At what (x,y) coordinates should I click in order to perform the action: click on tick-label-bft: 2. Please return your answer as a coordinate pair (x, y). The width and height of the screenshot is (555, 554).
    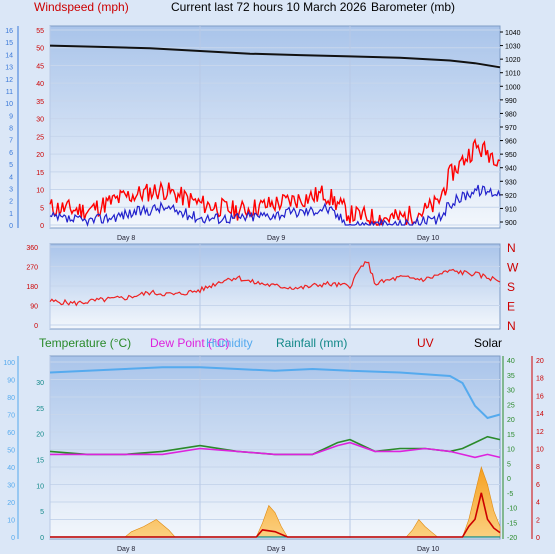
    Looking at the image, I should click on (11, 202).